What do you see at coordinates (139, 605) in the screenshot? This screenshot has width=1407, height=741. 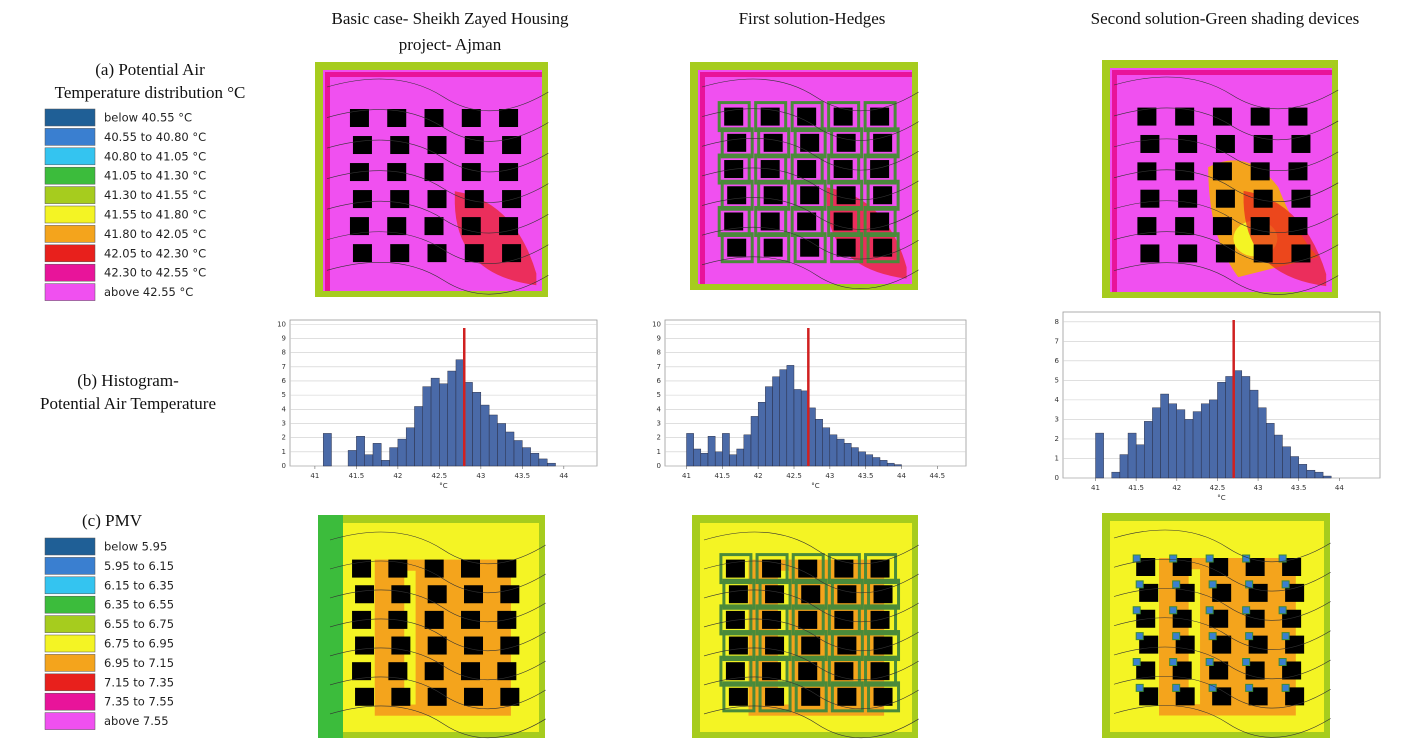 I see `legend-label: 6.35 to 6.55` at bounding box center [139, 605].